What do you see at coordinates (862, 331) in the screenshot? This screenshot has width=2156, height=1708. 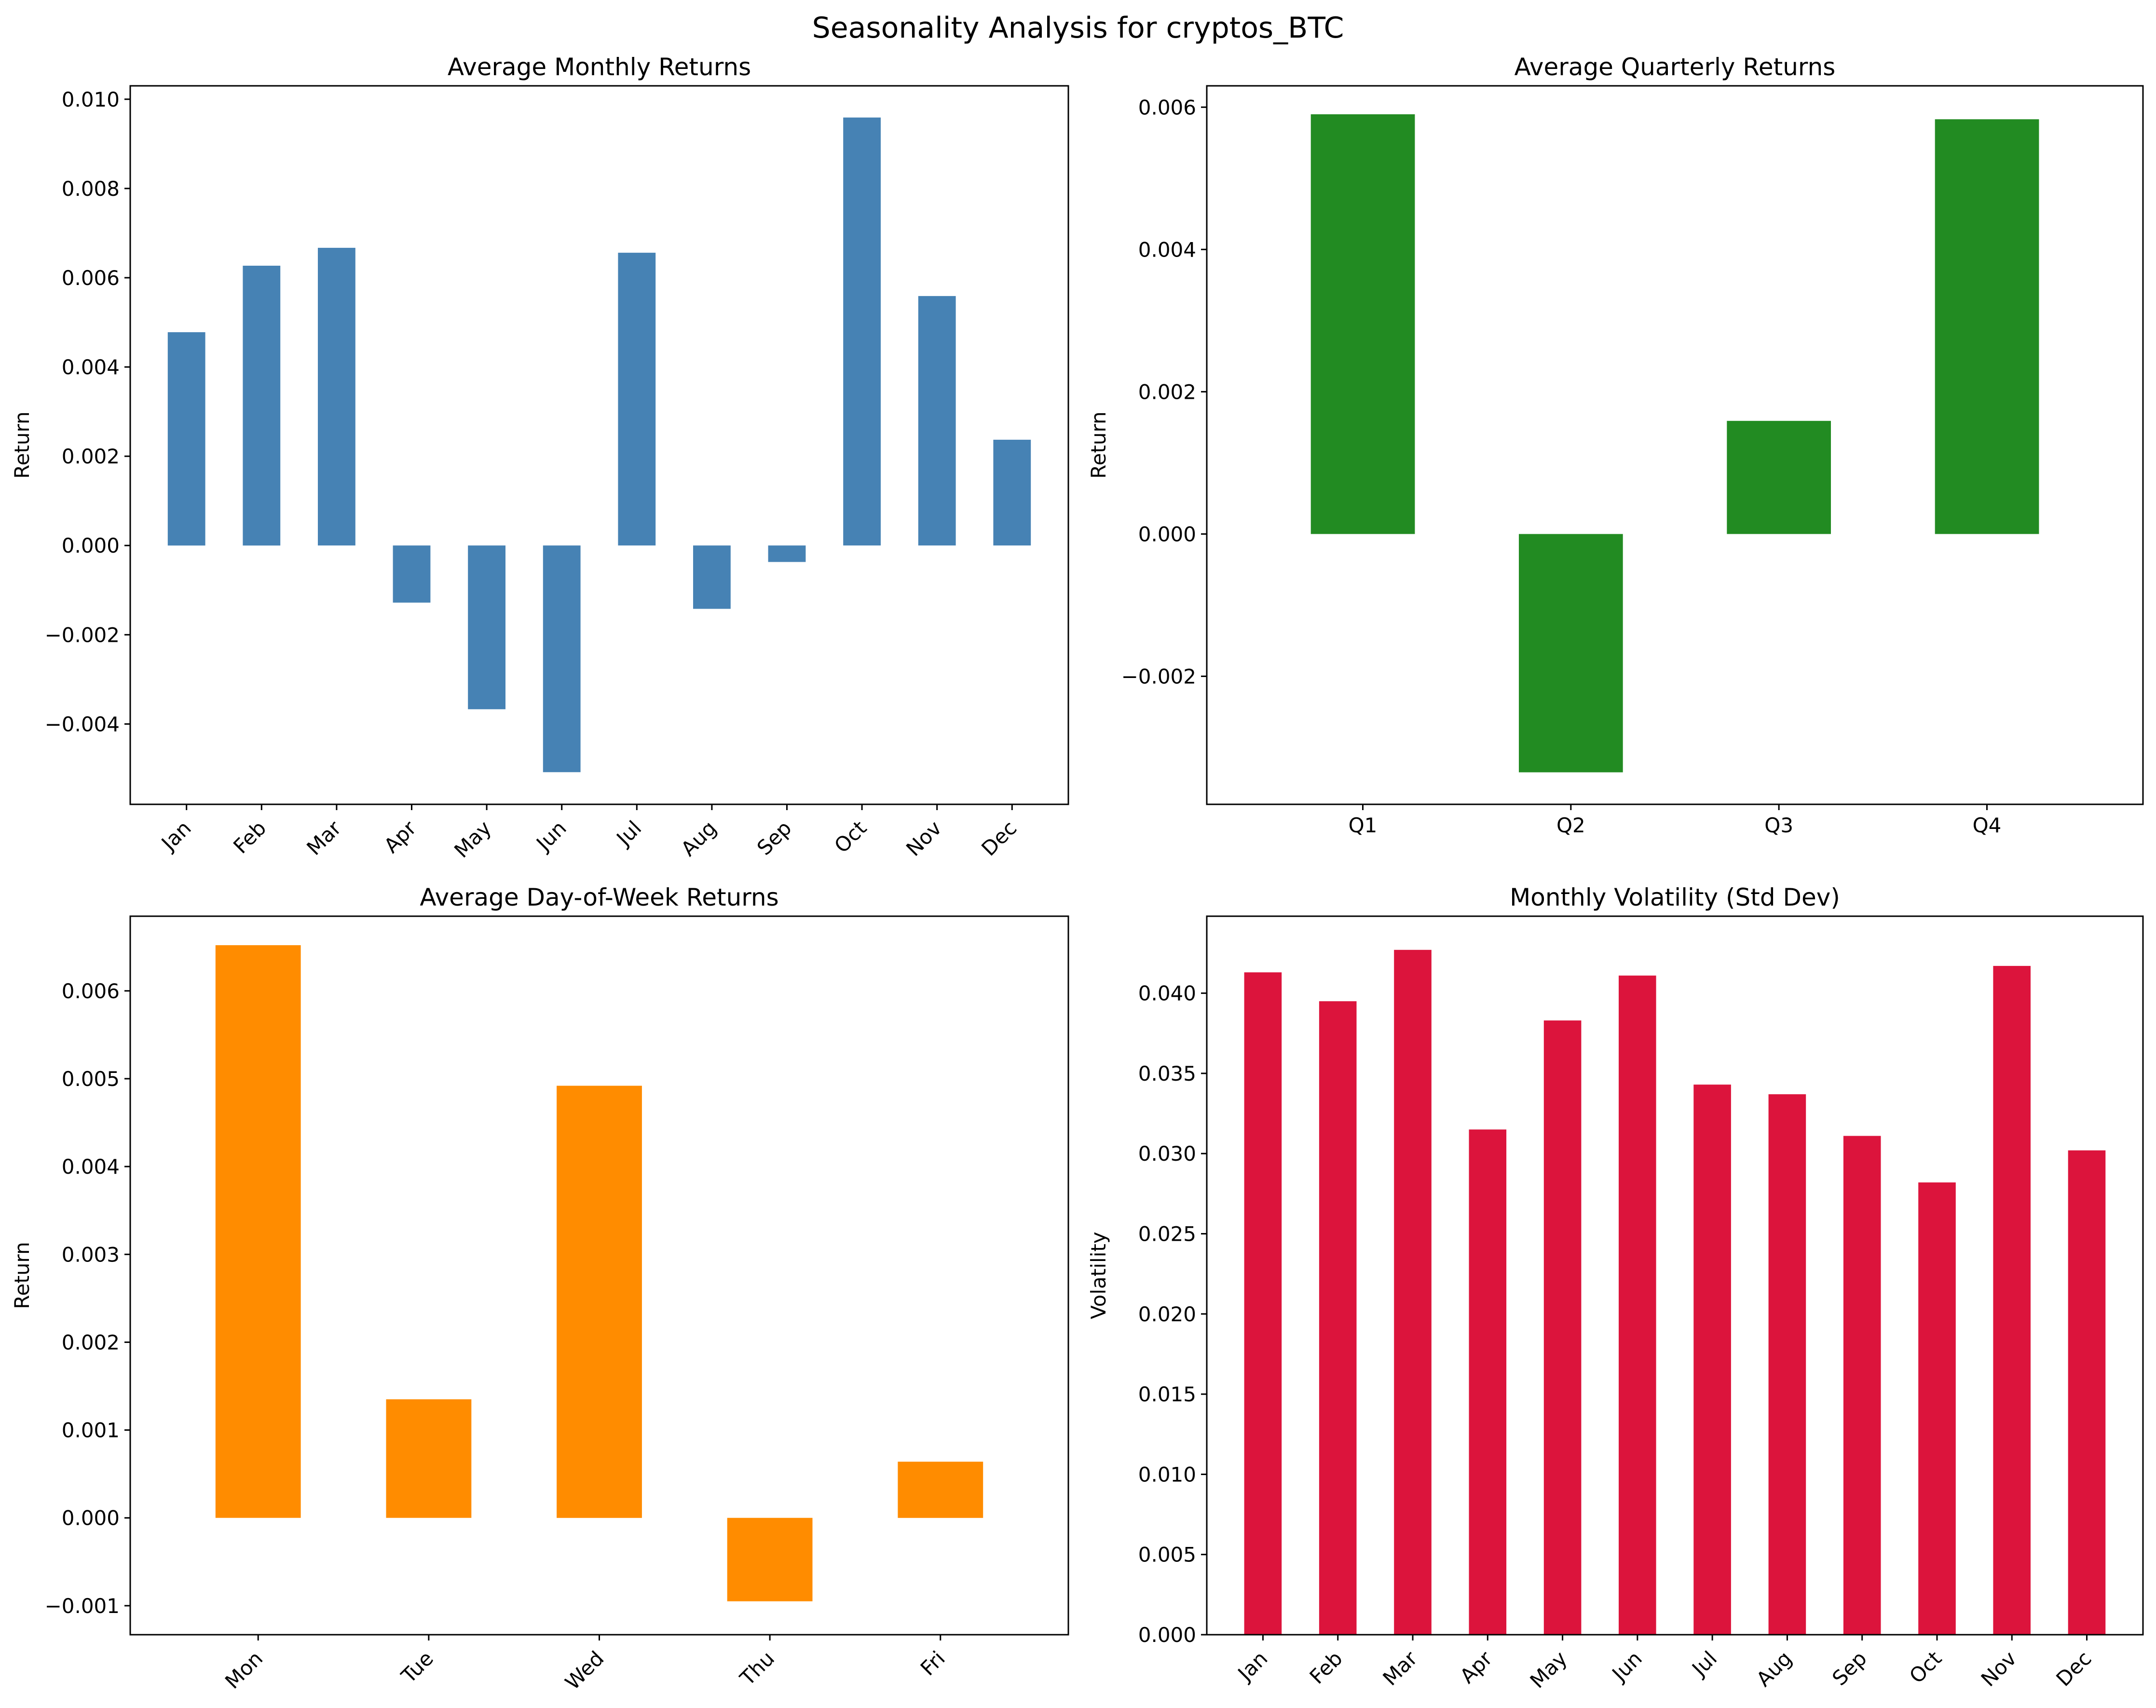 I see `monthly-return-bar-oct` at bounding box center [862, 331].